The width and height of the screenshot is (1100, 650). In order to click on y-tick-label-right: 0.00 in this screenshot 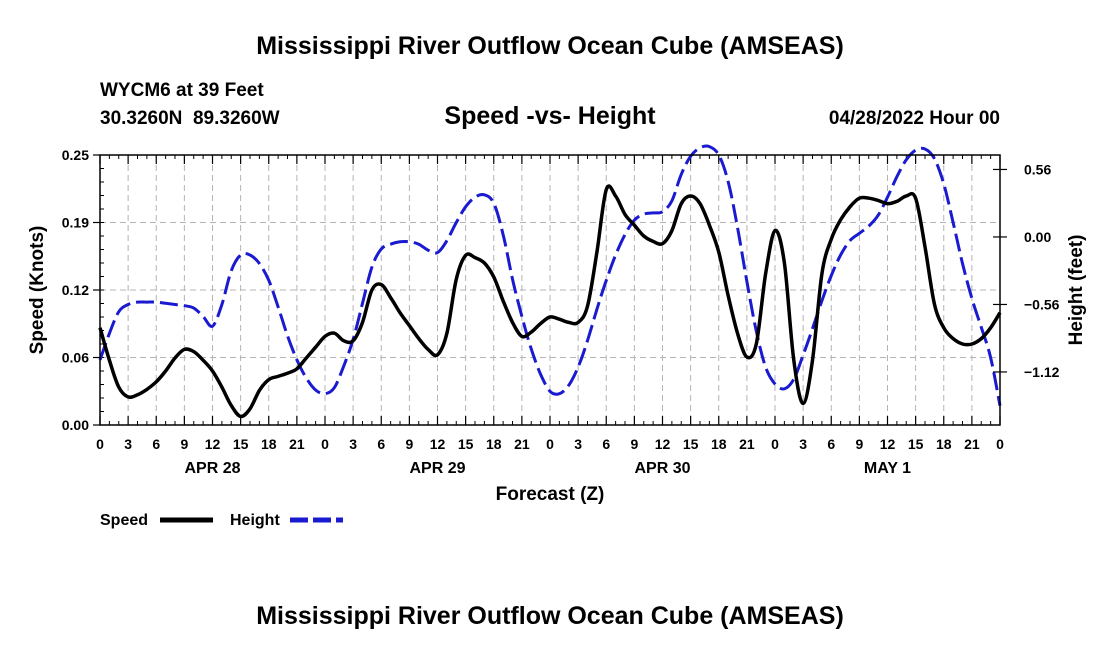, I will do `click(1037, 237)`.